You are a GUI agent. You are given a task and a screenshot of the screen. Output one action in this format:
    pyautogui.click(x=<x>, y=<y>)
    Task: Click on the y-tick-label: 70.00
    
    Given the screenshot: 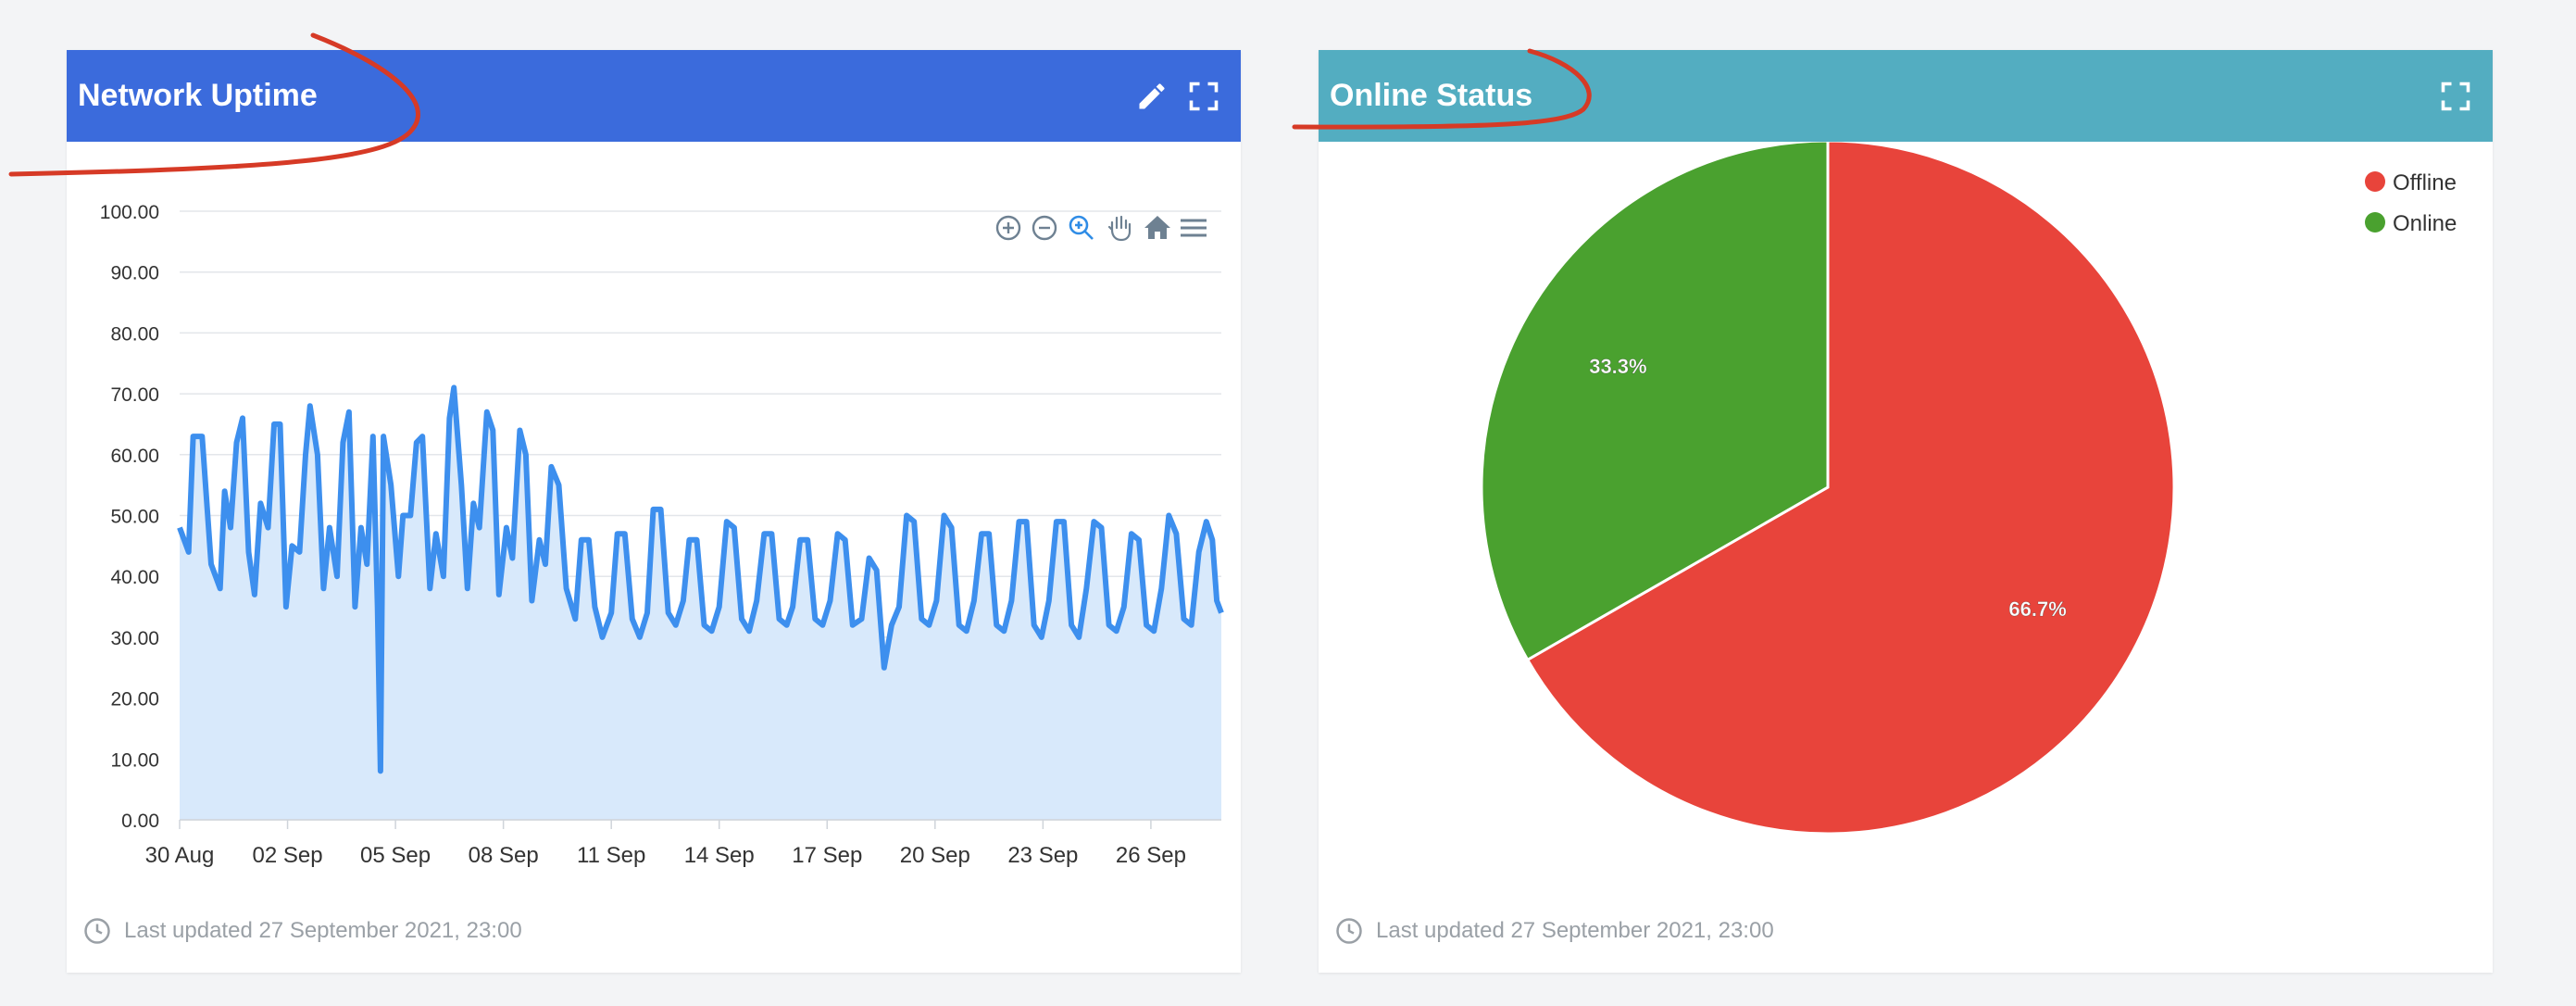 What is the action you would take?
    pyautogui.click(x=134, y=395)
    